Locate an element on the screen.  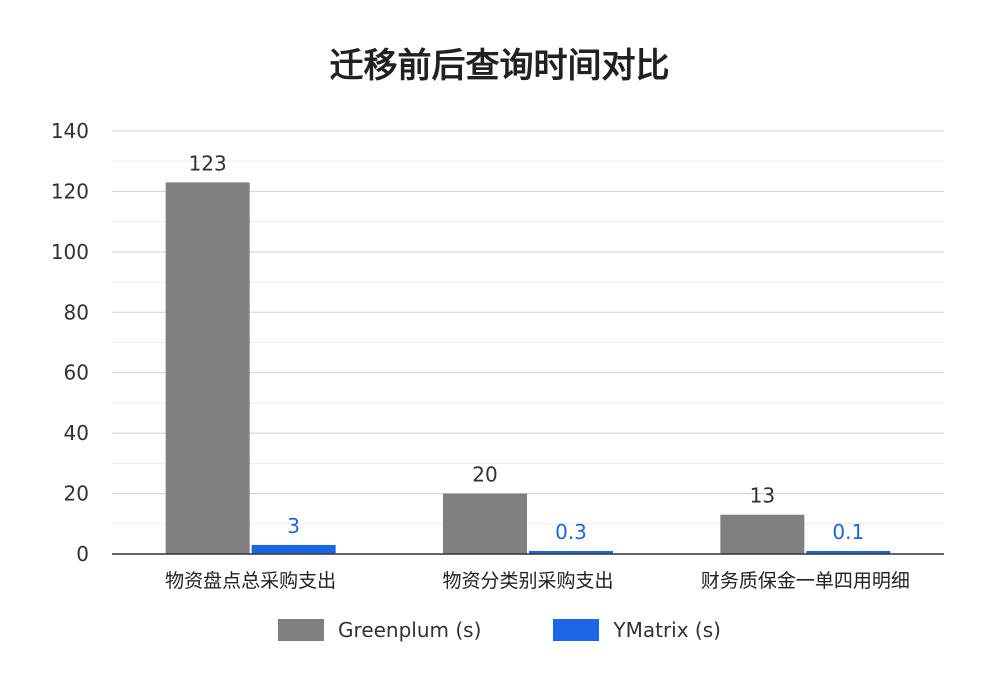
legend-item-ymatrix: YMatrix (s) is located at coordinates (637, 630).